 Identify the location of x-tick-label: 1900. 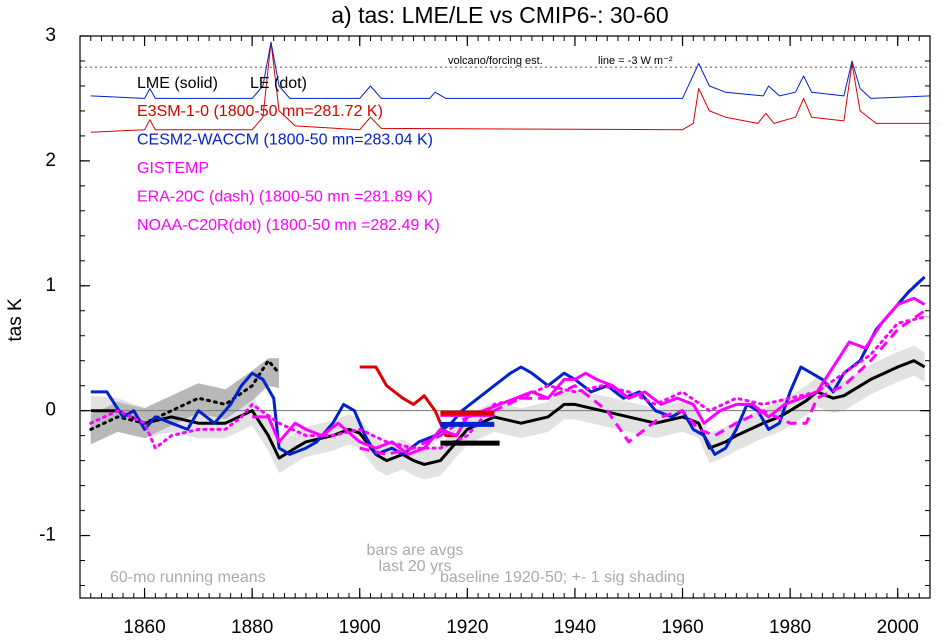
(360, 627).